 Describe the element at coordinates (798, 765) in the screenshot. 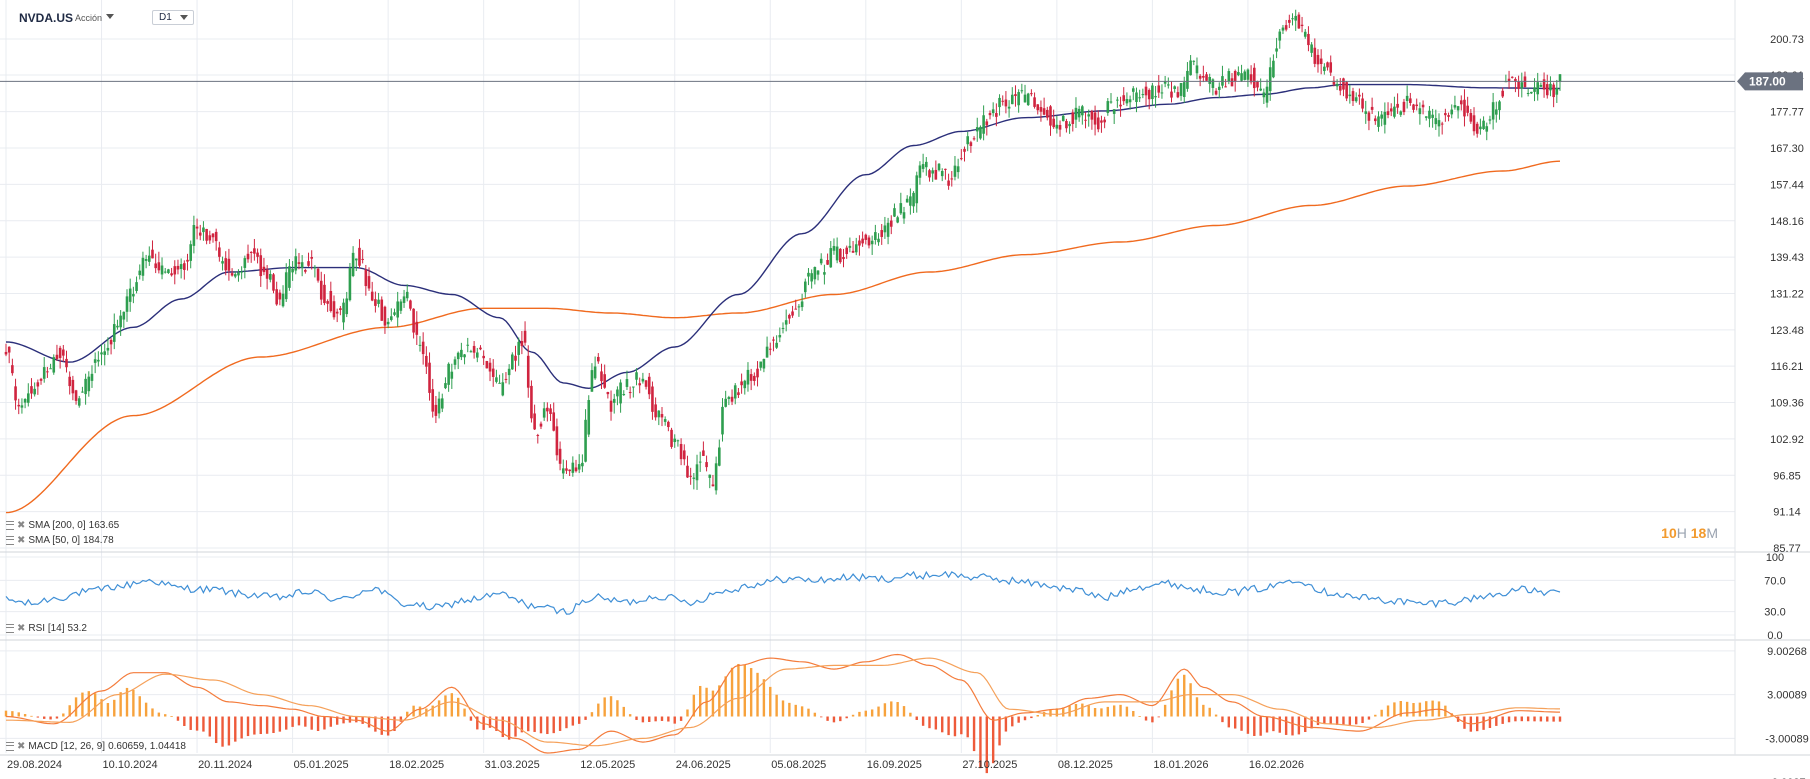

I see `time-tick-label: 05.08.2025` at that location.